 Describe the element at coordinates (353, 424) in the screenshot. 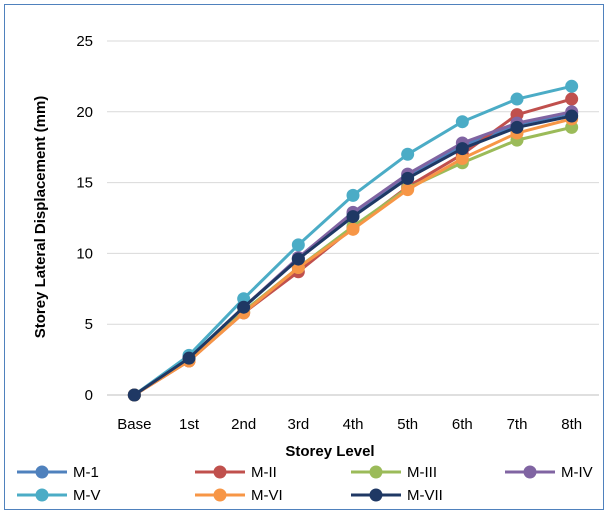

I see `x-tick-label: 4th` at that location.